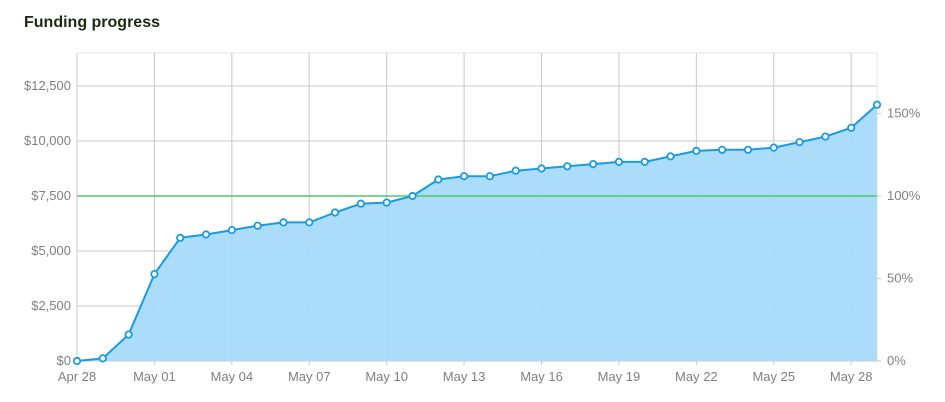 Image resolution: width=945 pixels, height=402 pixels. I want to click on y2-tick-label: 50%, so click(900, 278).